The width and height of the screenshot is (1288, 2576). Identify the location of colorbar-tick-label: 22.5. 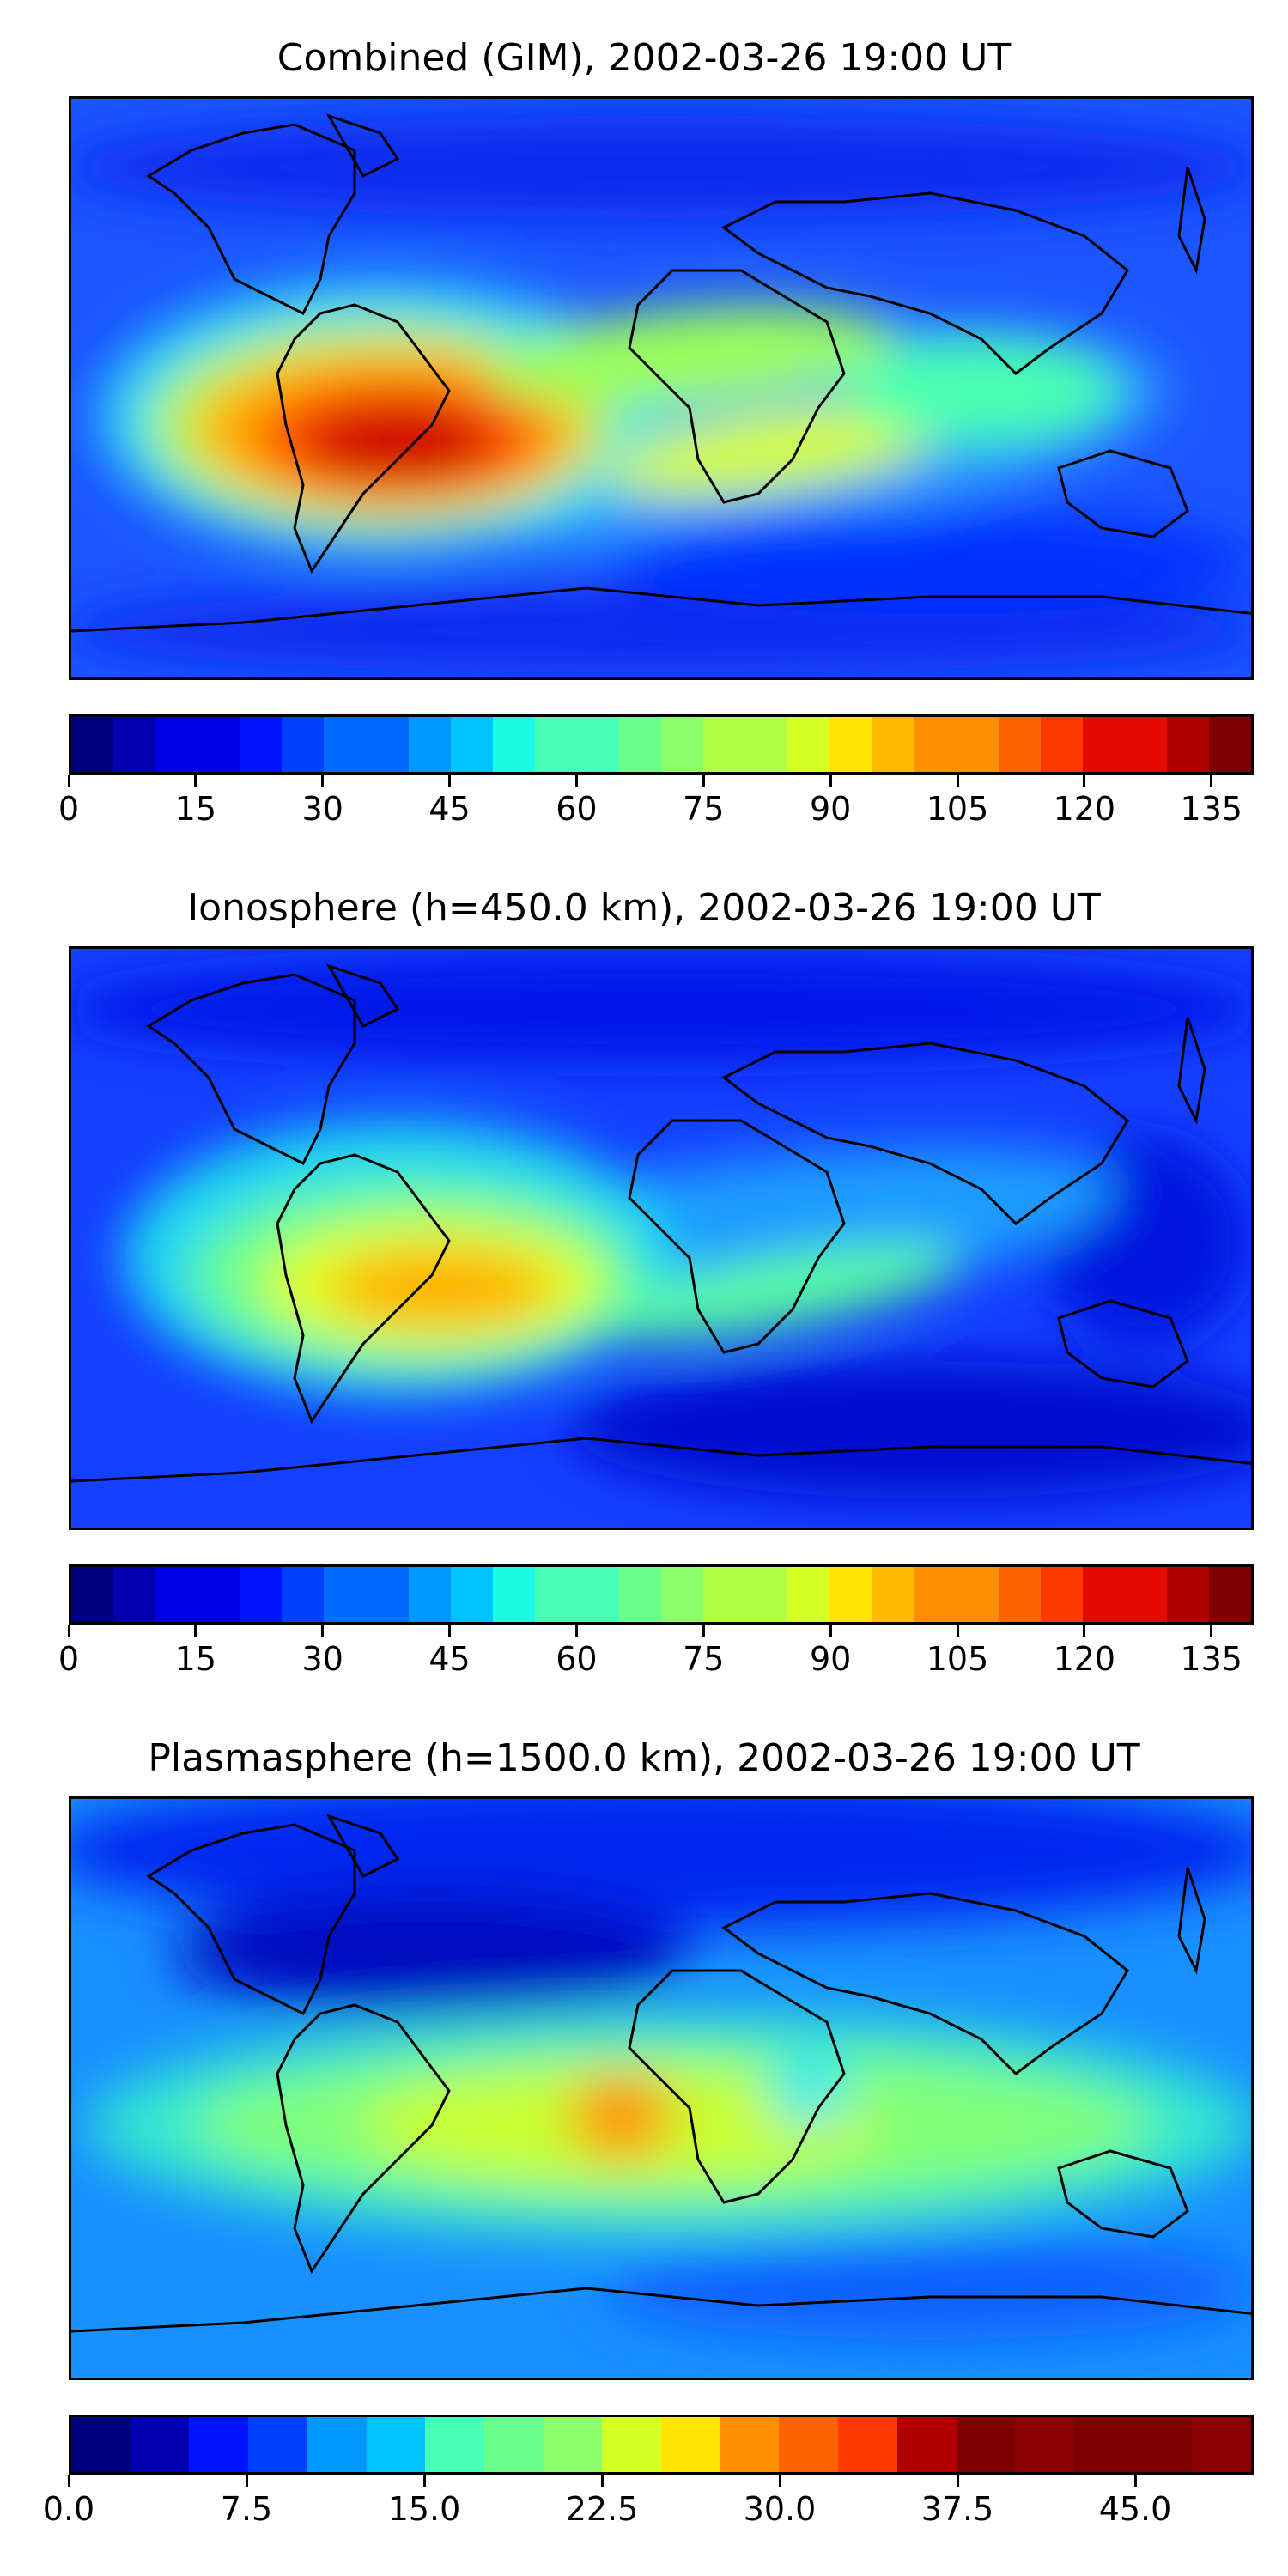
(602, 2509).